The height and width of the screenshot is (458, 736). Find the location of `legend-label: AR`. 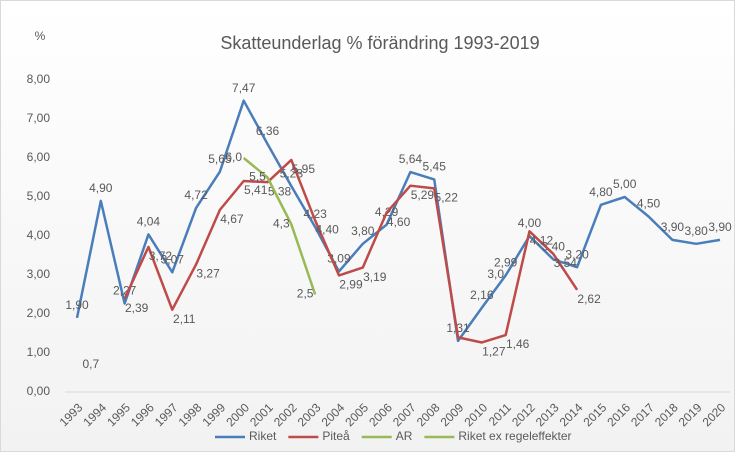

legend-label: AR is located at coordinates (404, 436).